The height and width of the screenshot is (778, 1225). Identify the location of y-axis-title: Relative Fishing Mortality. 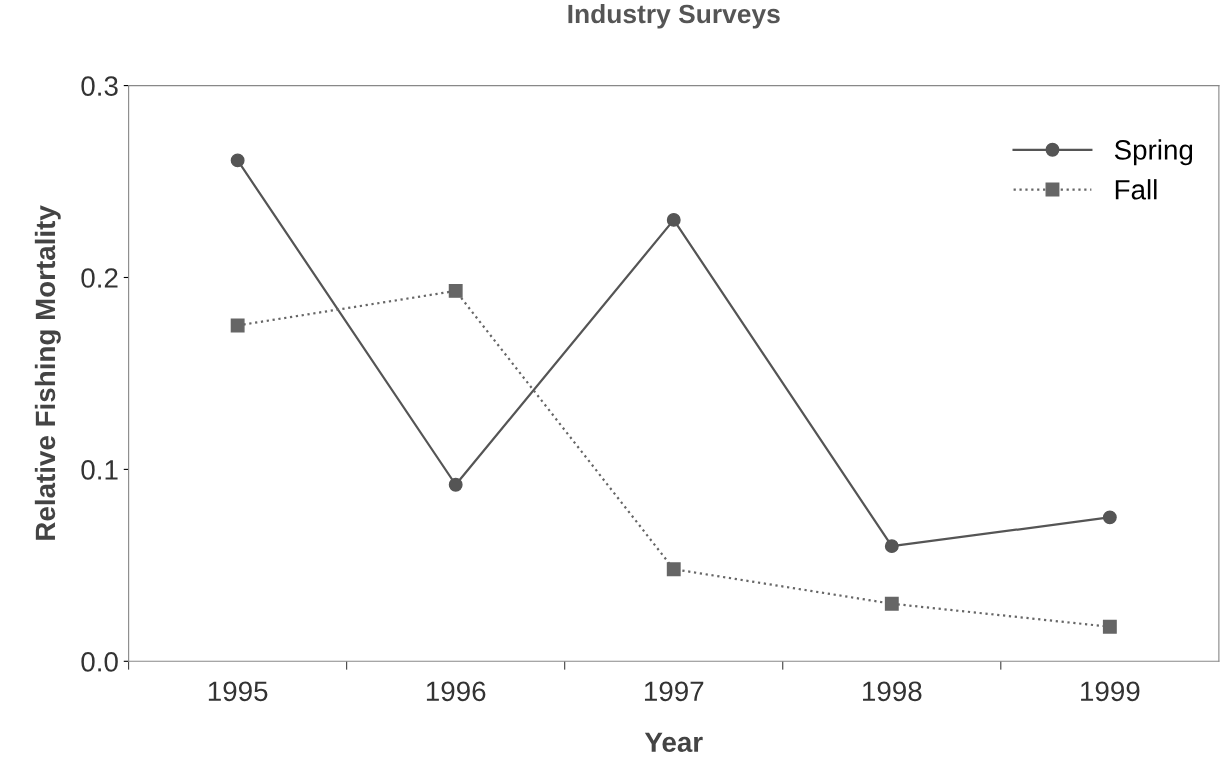
(47, 372).